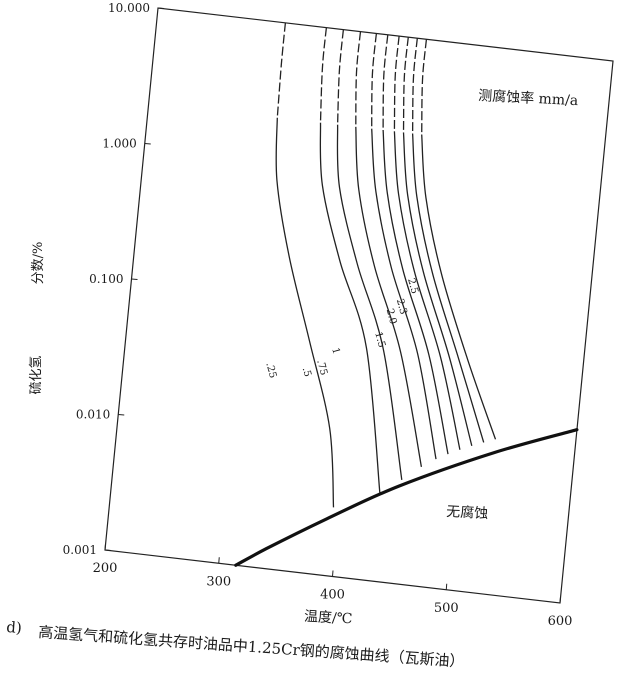 The height and width of the screenshot is (692, 618). I want to click on x-tick-label: 600, so click(560, 621).